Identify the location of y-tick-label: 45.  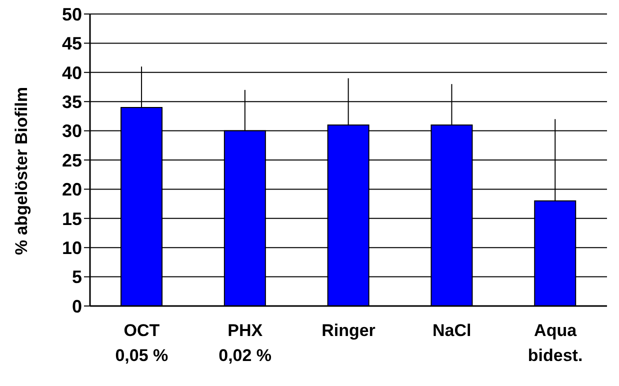
(72, 44).